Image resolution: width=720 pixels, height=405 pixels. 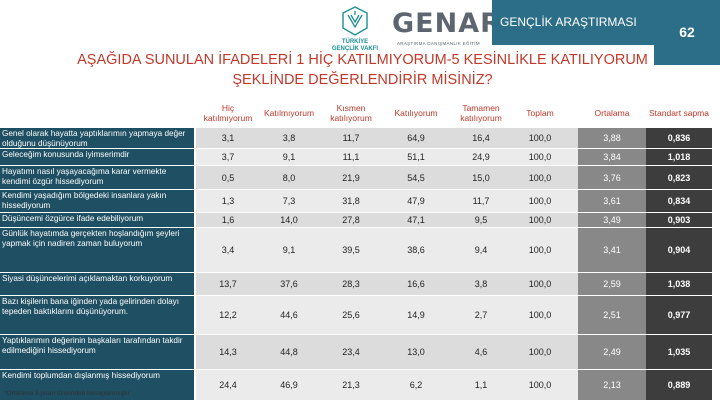 I want to click on percent-value: 47,1, so click(x=416, y=220).